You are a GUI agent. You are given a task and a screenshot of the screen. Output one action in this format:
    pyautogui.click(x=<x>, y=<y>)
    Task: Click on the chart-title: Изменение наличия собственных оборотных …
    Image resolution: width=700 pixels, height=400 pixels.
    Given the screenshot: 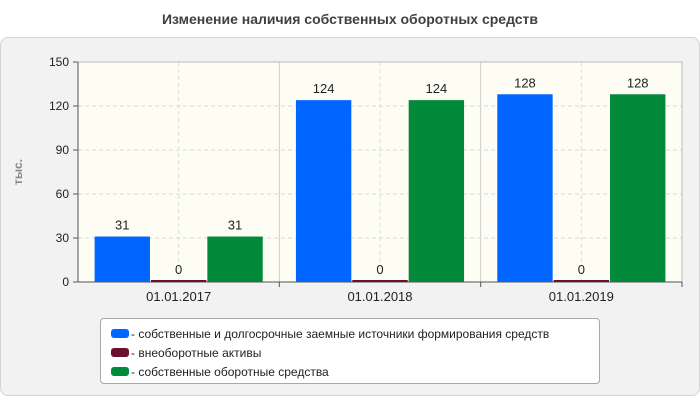 What is the action you would take?
    pyautogui.click(x=350, y=19)
    